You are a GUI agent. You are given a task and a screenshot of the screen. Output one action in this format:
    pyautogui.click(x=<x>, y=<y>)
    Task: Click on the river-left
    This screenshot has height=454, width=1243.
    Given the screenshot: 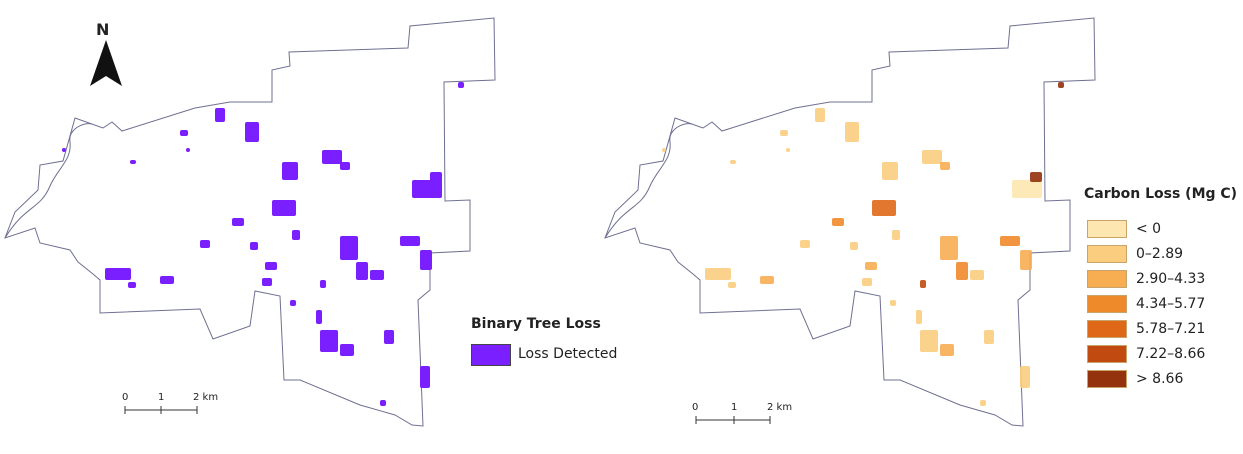 What is the action you would take?
    pyautogui.click(x=48, y=181)
    